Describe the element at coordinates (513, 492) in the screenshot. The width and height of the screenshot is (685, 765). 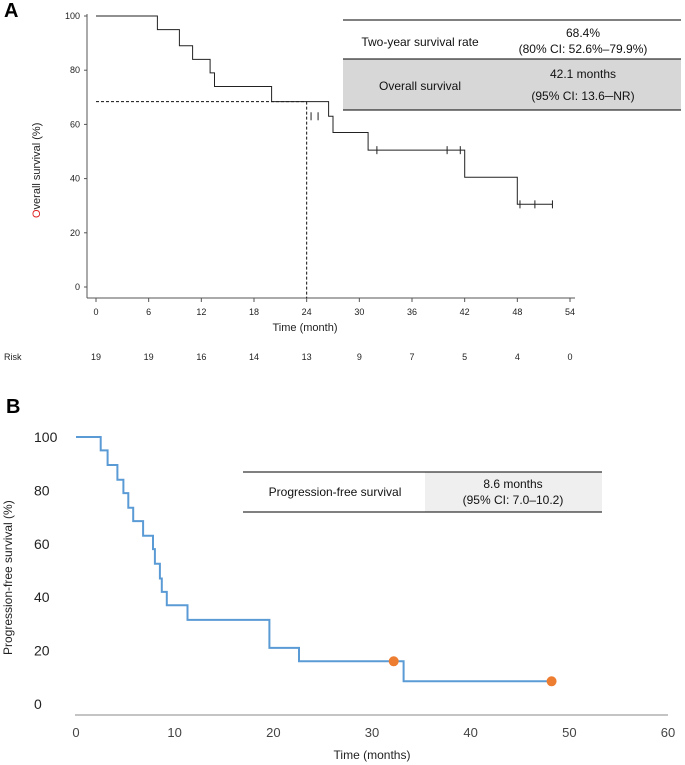
I see `b-table-value-bg` at that location.